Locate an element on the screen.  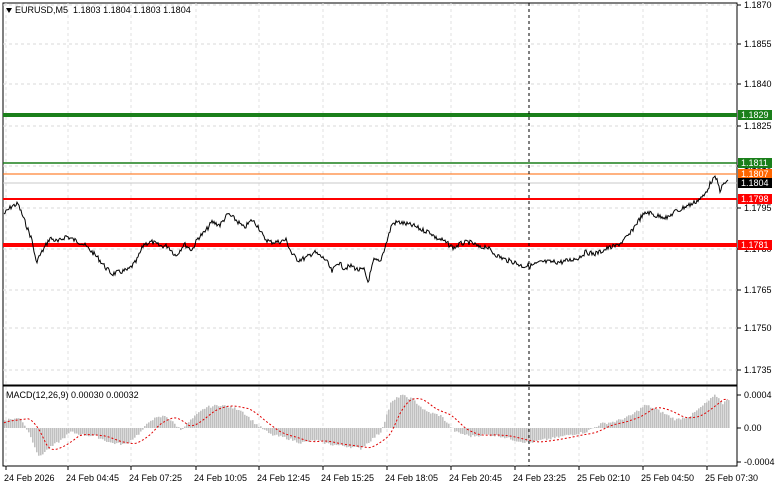
time-tick-label: 24 Feb 07:25 is located at coordinates (155, 478).